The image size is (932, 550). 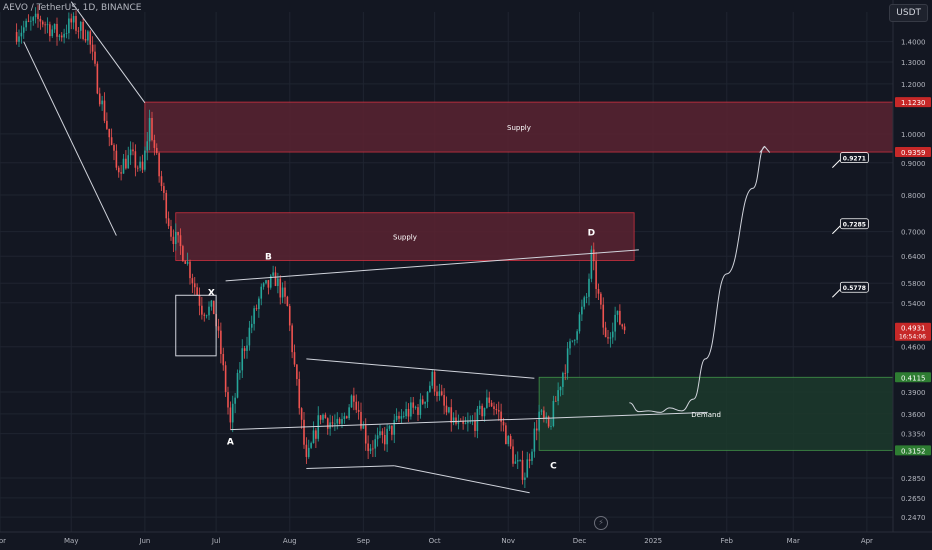 What do you see at coordinates (913, 329) in the screenshot?
I see `price-badge-label: 0.4931` at bounding box center [913, 329].